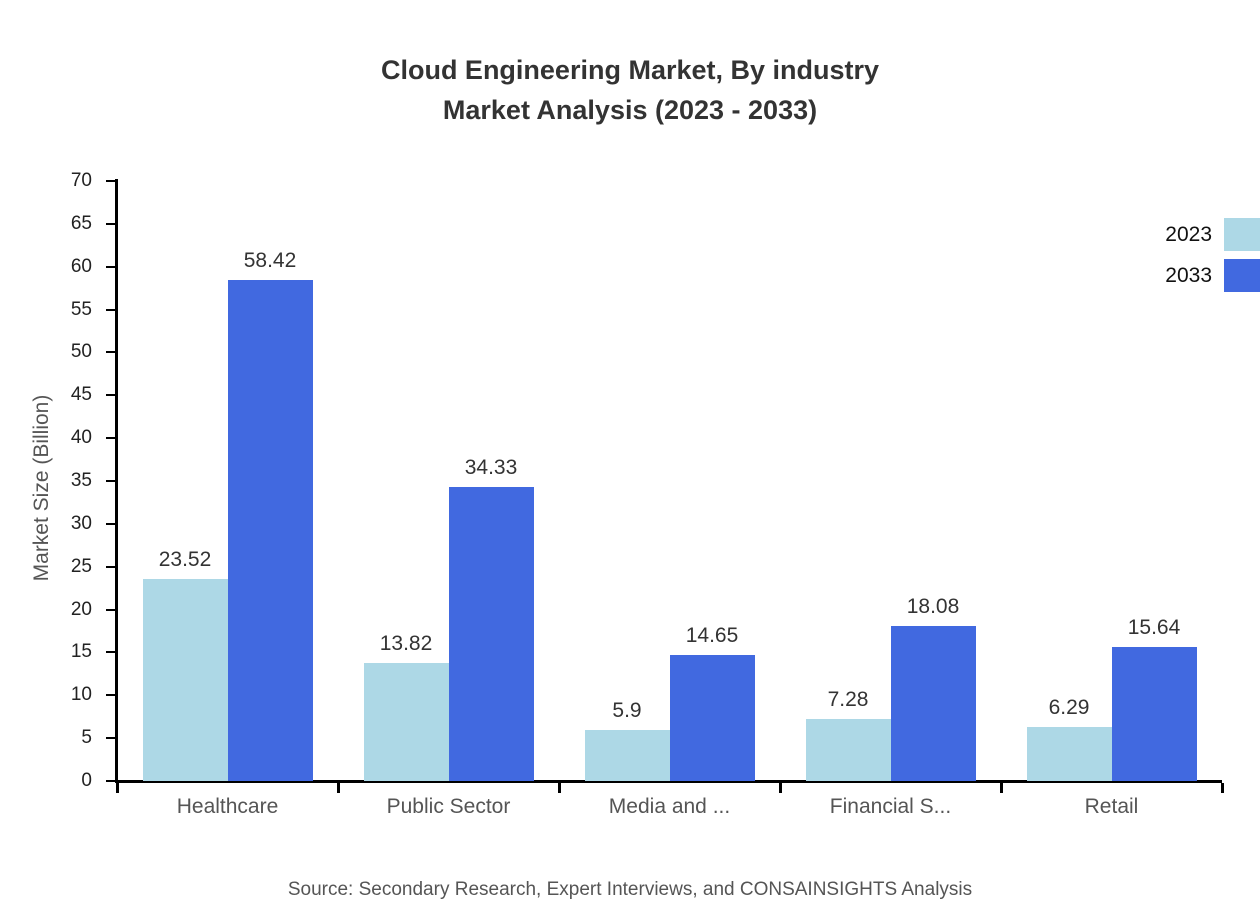  What do you see at coordinates (81, 223) in the screenshot?
I see `y-axis-tick-label: 65` at bounding box center [81, 223].